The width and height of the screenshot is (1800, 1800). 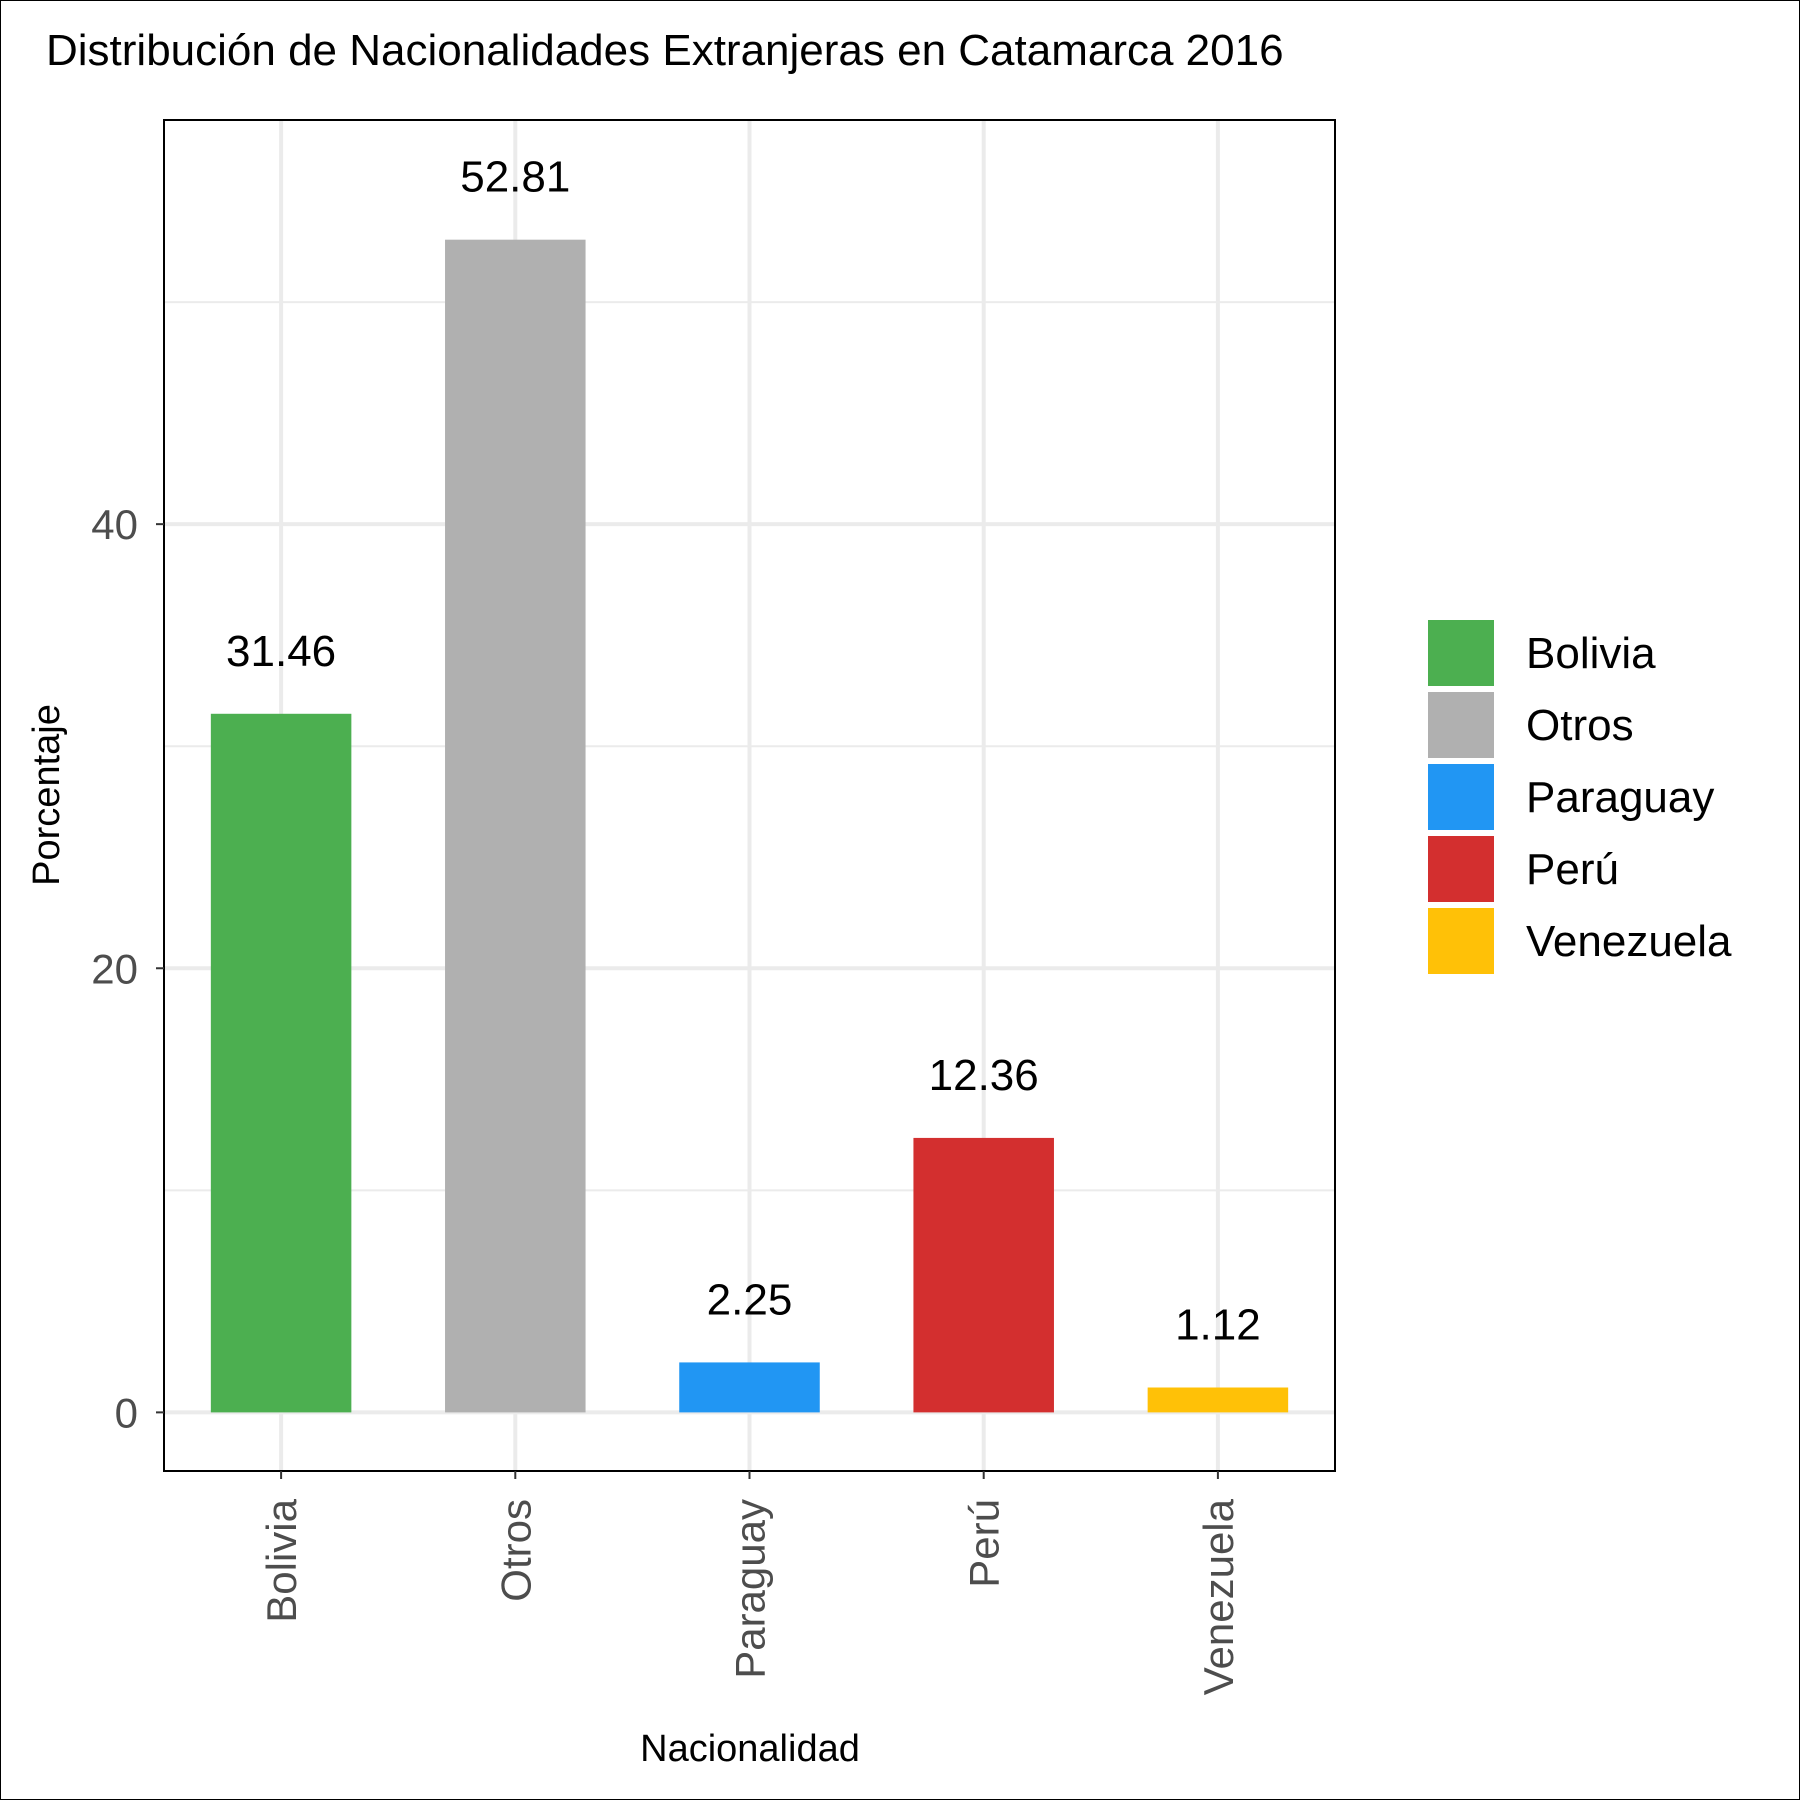 What do you see at coordinates (1620, 797) in the screenshot?
I see `legend-label-2: Paraguay` at bounding box center [1620, 797].